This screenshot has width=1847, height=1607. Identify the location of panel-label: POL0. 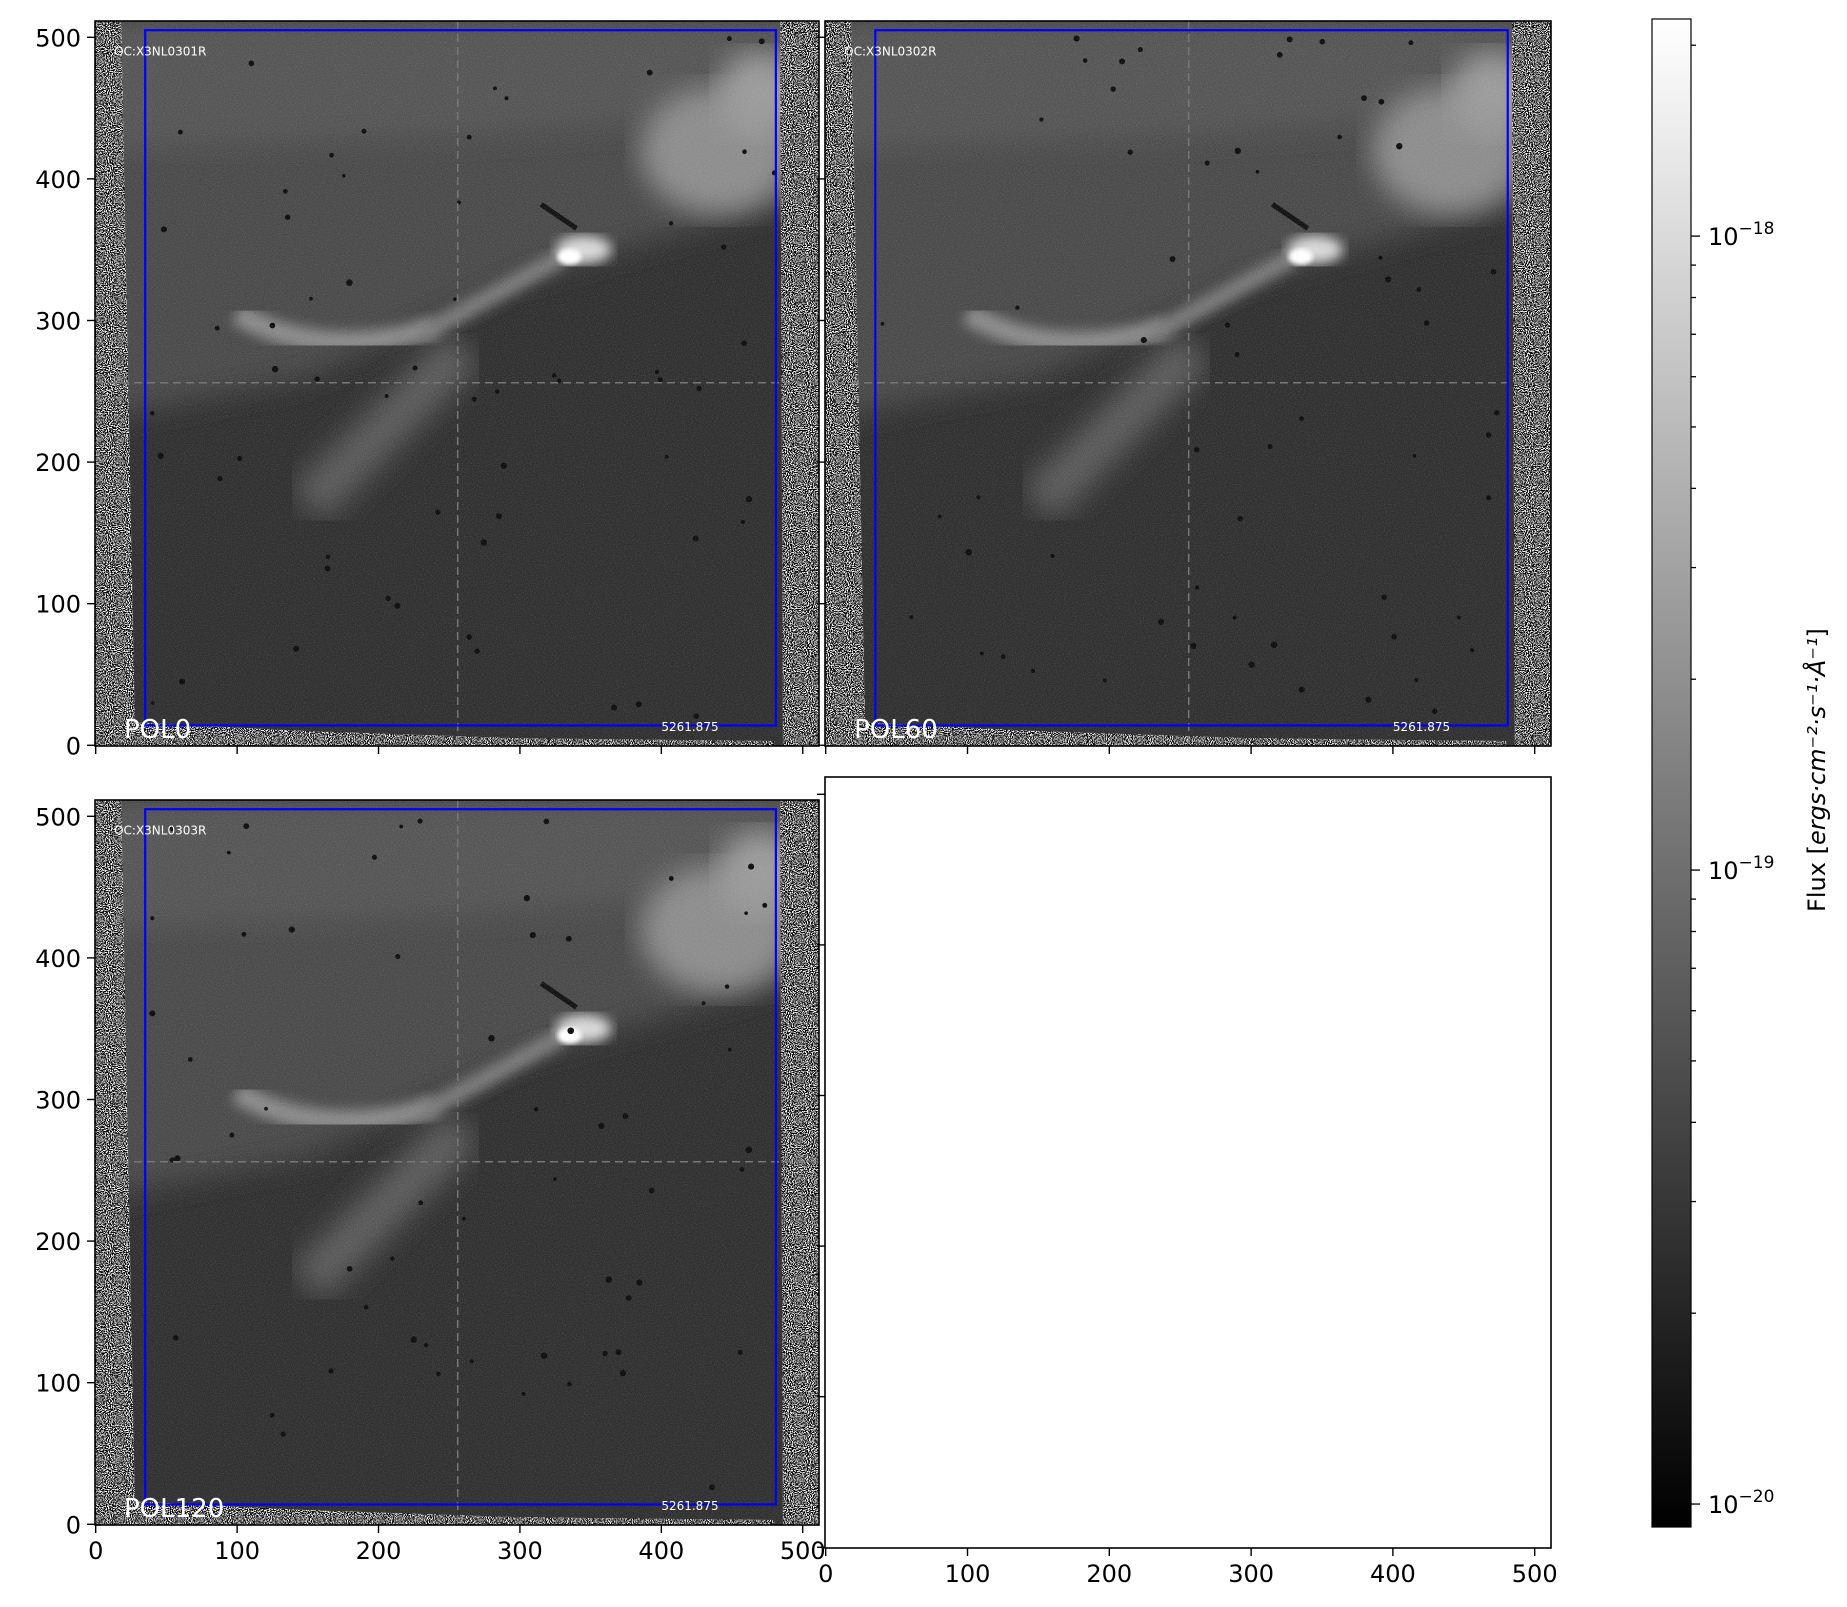
(157, 730).